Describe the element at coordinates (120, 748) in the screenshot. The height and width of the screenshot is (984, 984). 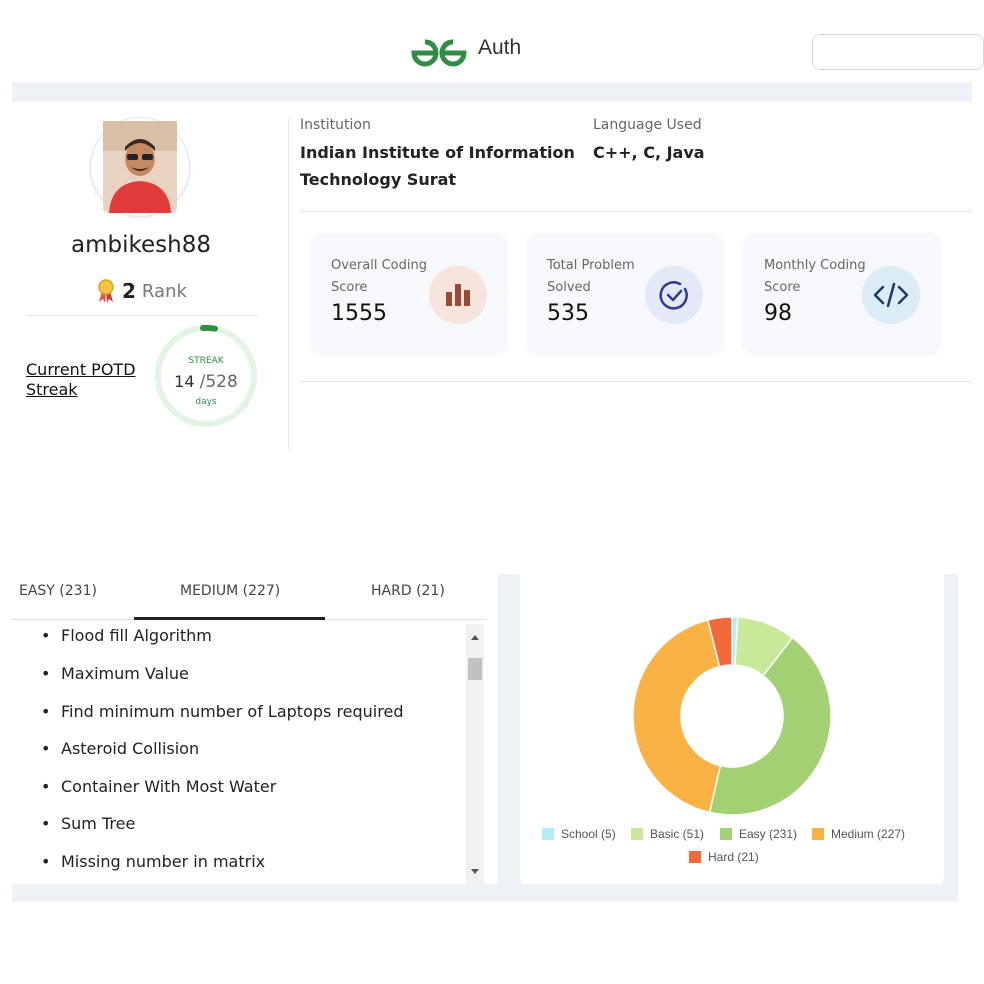
I see `list-item: Asteroid Collision` at that location.